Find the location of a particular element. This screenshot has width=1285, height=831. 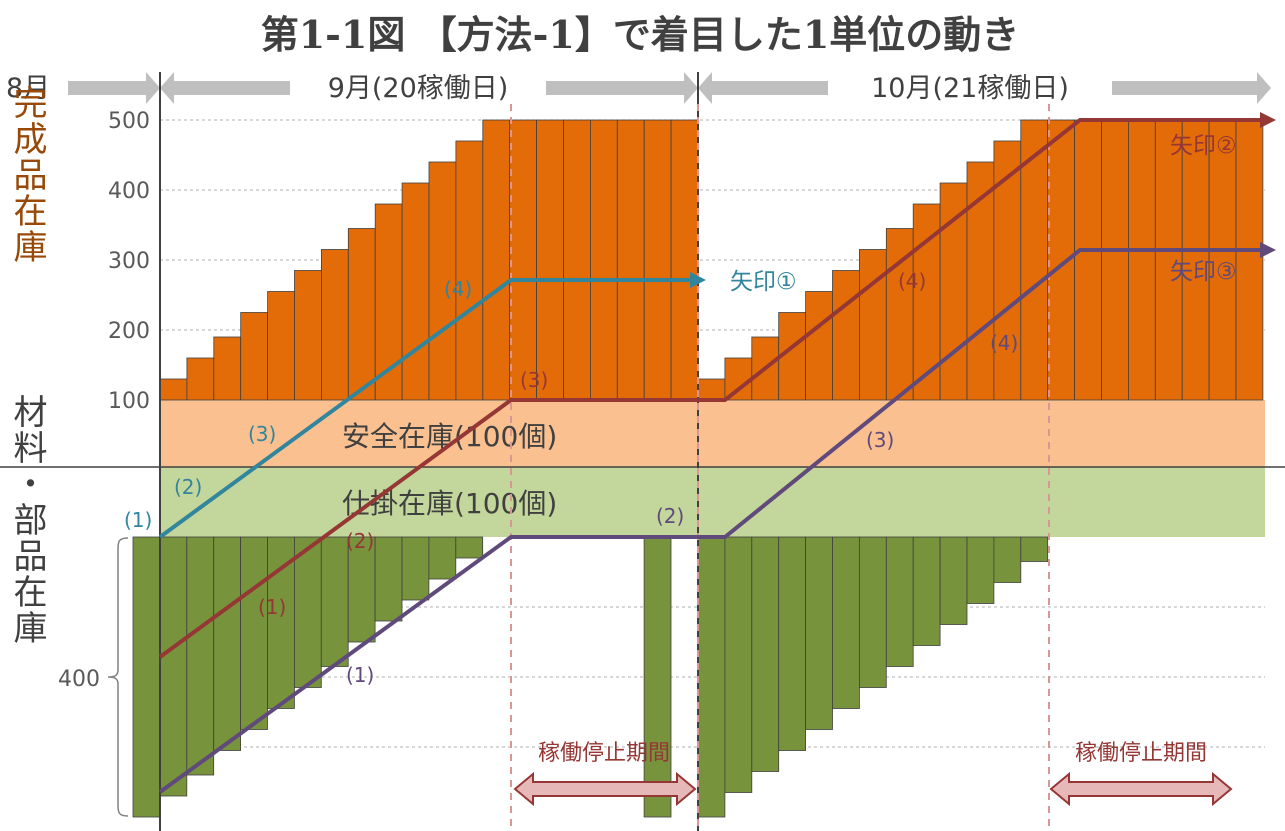

arrow2-step-3: (3) is located at coordinates (534, 380).